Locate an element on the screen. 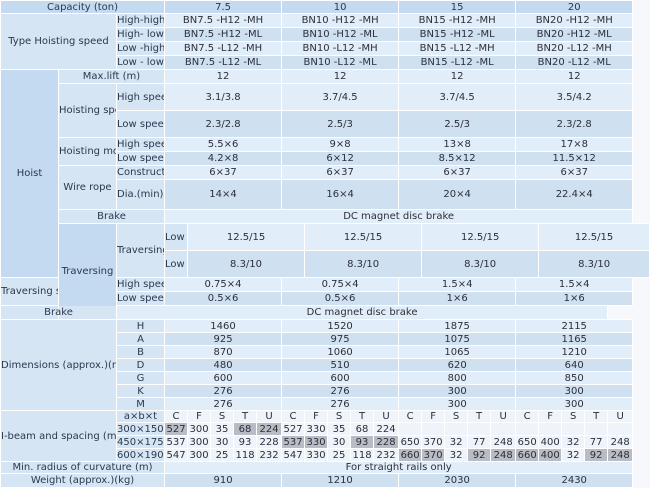 This screenshot has width=650, height=488. ibeam-value: 547 is located at coordinates (293, 455).